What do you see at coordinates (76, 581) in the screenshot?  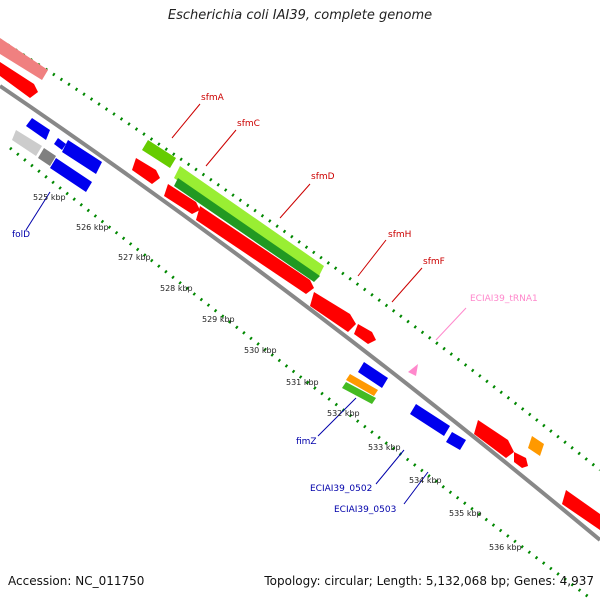 I see `accession-label: Accession: NC_011750` at bounding box center [76, 581].